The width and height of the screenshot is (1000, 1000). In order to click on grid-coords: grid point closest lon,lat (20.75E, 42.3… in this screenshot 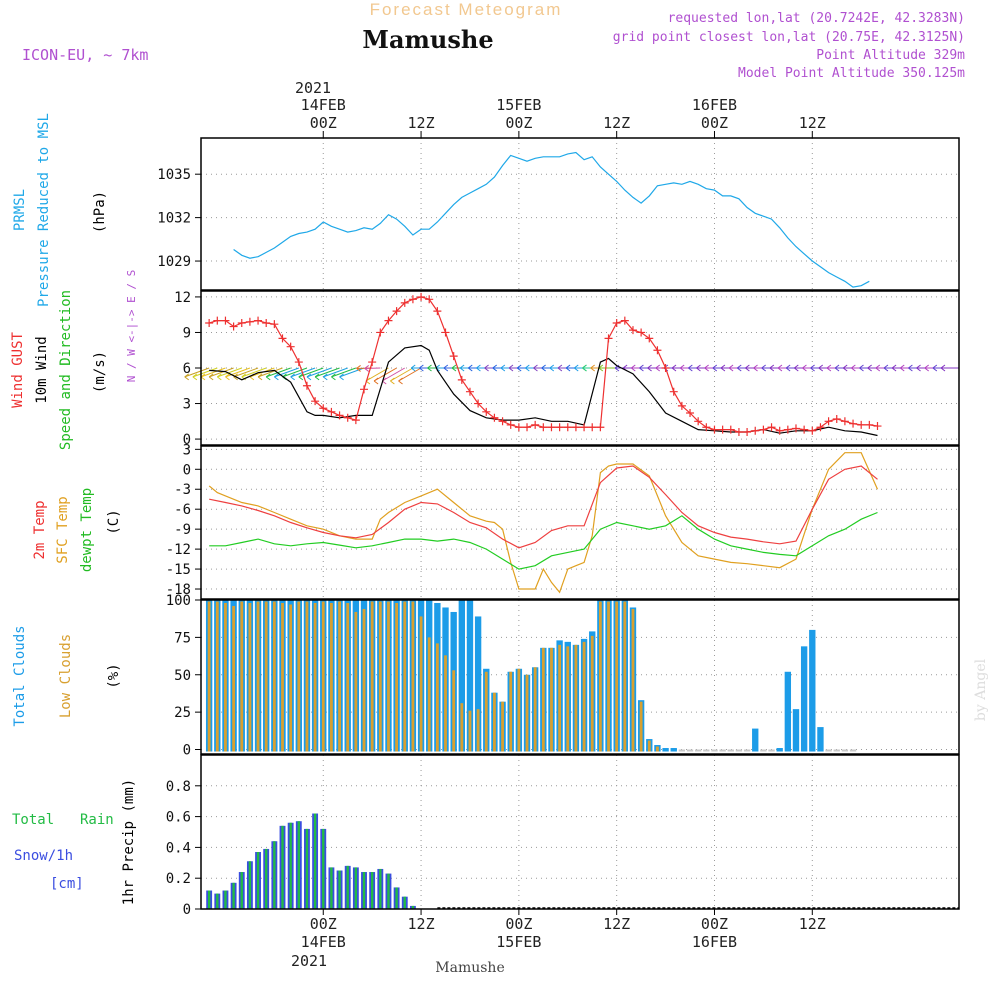, I will do `click(789, 37)`.